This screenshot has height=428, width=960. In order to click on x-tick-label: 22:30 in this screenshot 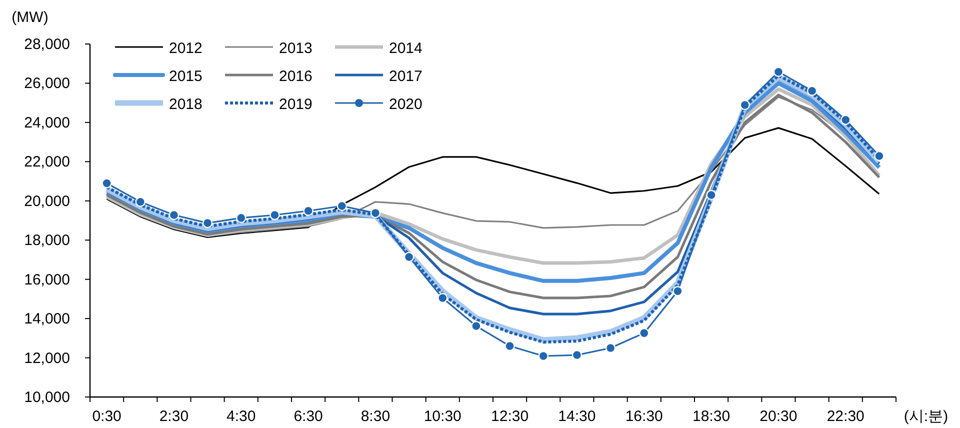, I will do `click(845, 416)`.